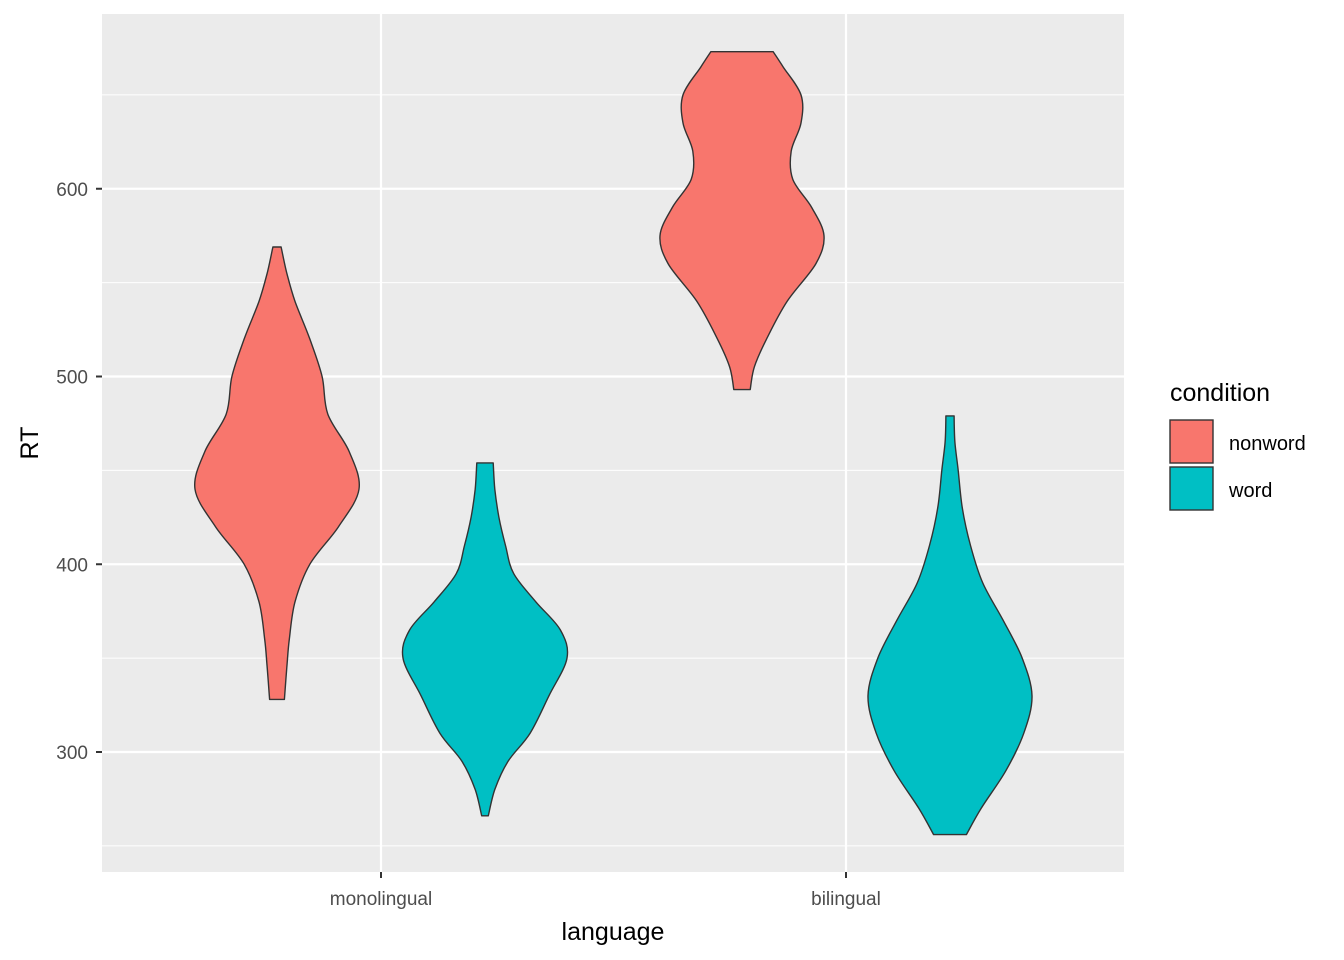 The width and height of the screenshot is (1344, 960). What do you see at coordinates (1250, 491) in the screenshot?
I see `legend-label-word: word` at bounding box center [1250, 491].